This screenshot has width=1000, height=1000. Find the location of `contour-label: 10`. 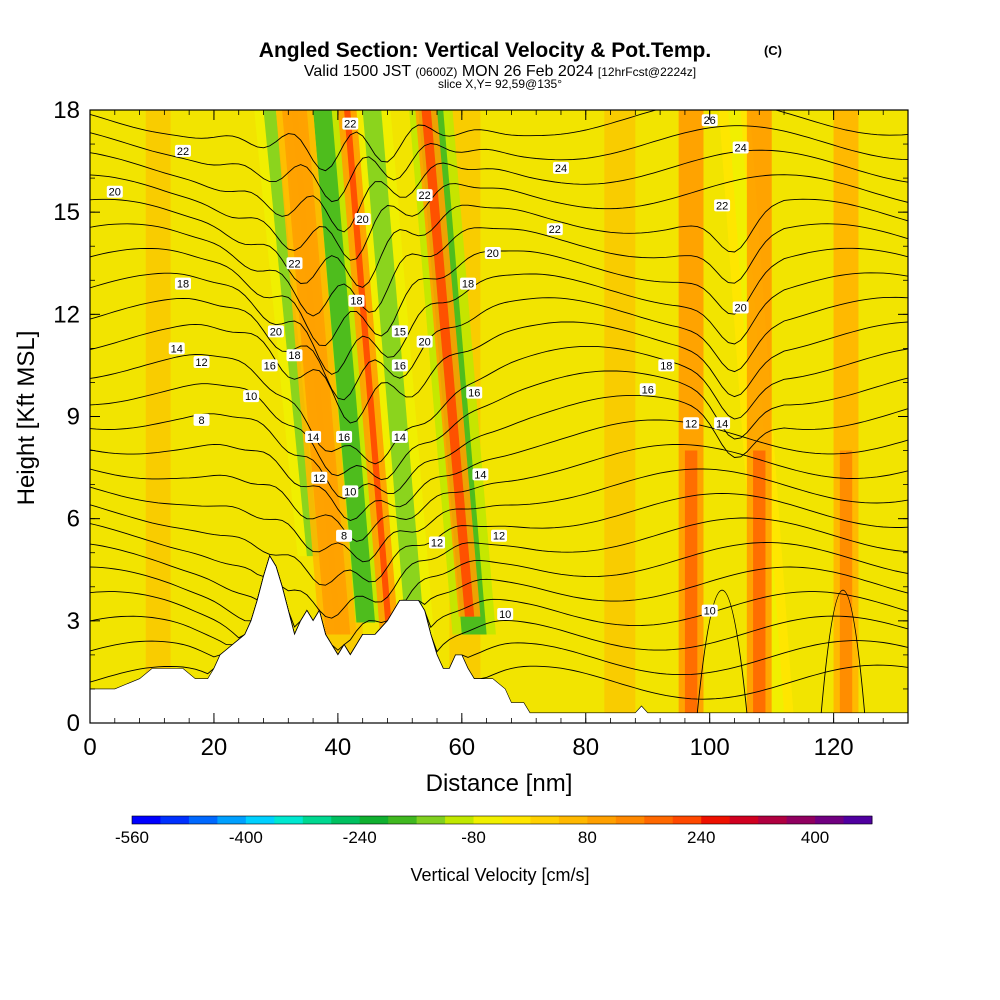

contour-label: 10 is located at coordinates (251, 396).